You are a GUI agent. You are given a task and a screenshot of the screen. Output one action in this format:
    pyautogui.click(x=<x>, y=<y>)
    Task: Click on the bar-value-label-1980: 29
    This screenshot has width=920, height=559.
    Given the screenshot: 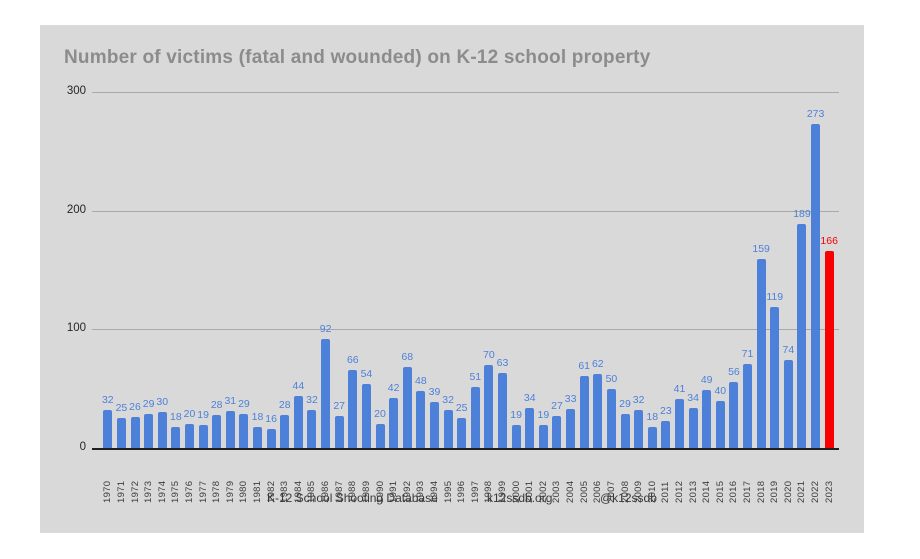 What is the action you would take?
    pyautogui.click(x=244, y=404)
    